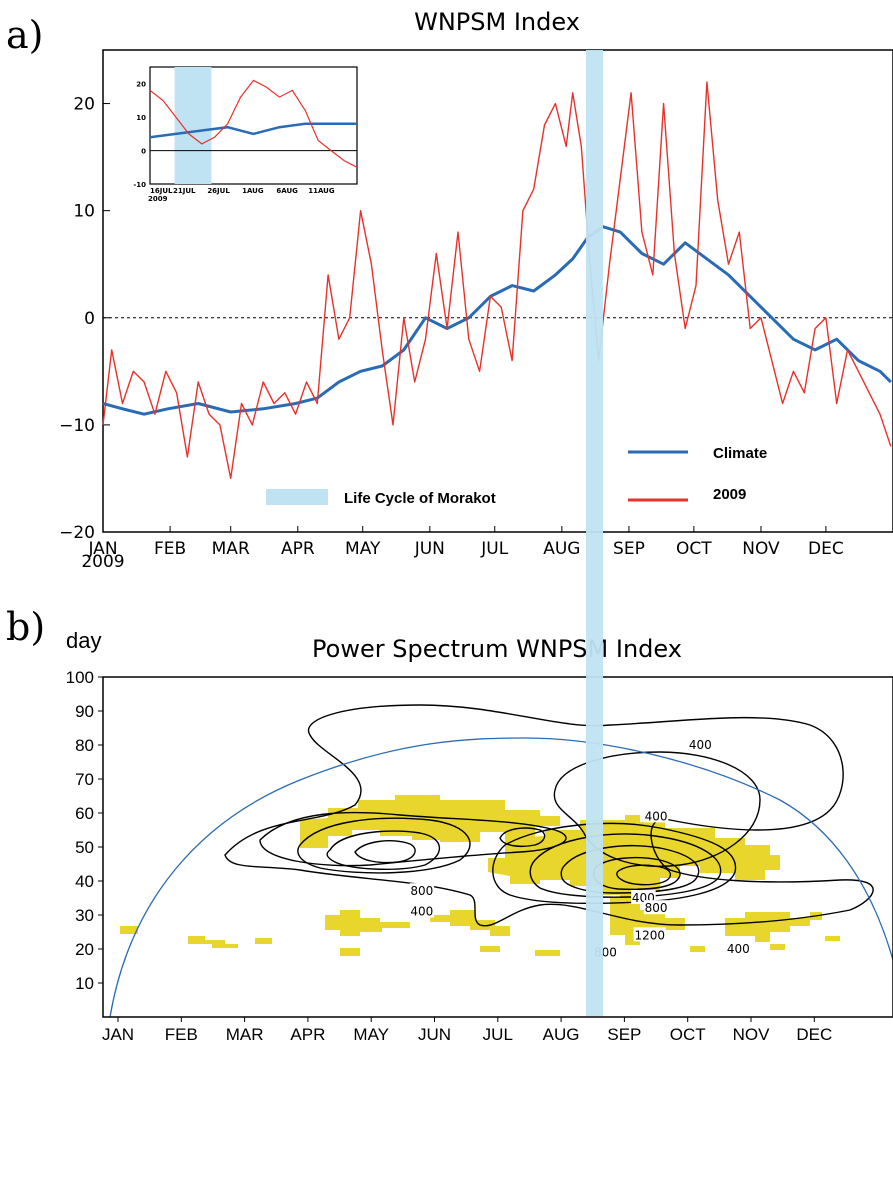 This screenshot has height=1189, width=893. What do you see at coordinates (494, 549) in the screenshot?
I see `panel-a-x-tick-label: JUL` at bounding box center [494, 549].